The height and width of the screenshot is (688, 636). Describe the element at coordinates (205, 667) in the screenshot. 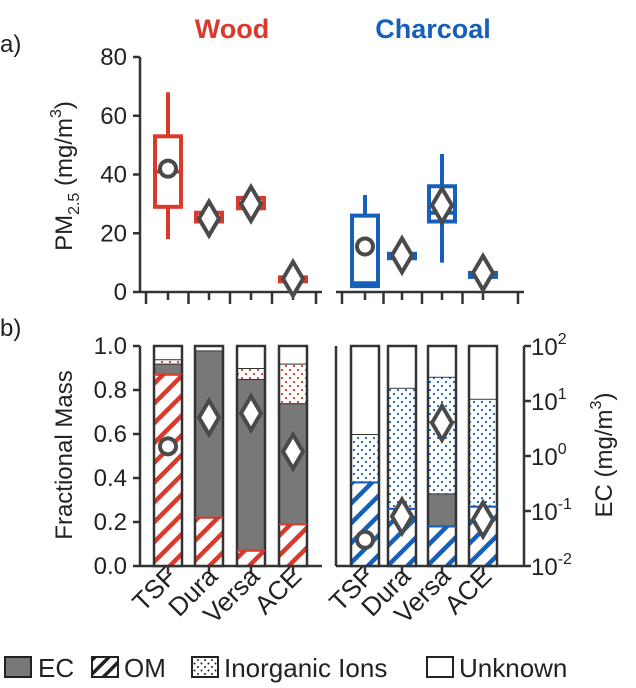

I see `legend-swatch-inorganic-ions` at that location.